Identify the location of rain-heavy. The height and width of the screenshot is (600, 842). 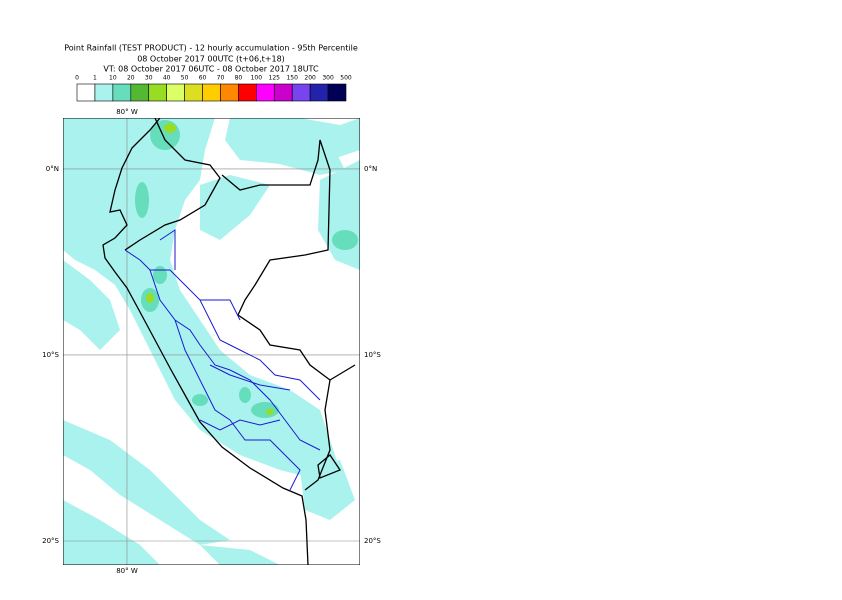
(246, 269).